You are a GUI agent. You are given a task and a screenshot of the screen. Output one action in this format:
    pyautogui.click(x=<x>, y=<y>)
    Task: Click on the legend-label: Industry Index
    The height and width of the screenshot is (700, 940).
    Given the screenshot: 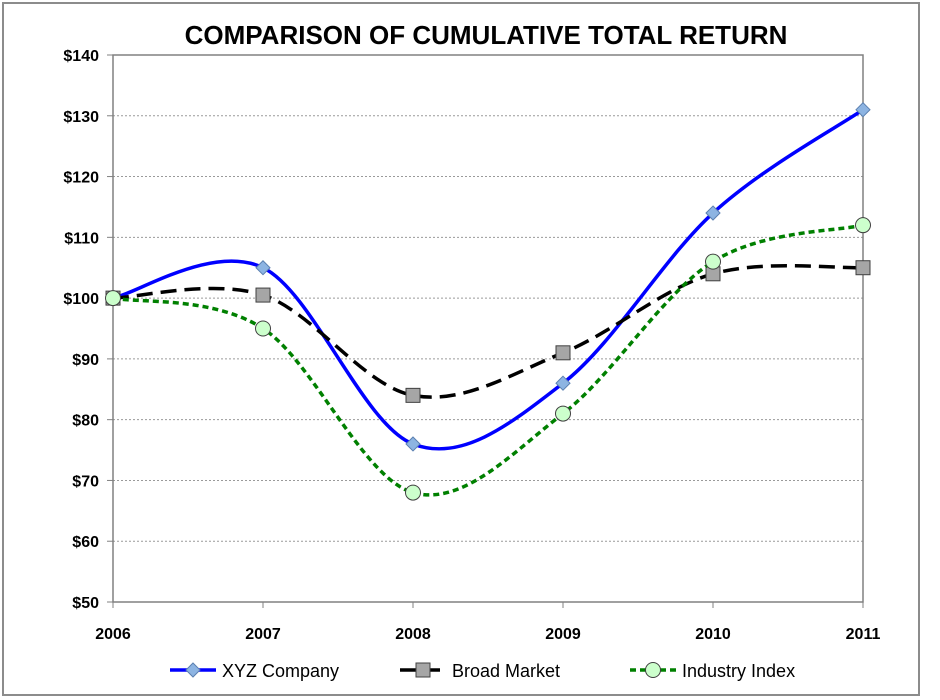 What is the action you would take?
    pyautogui.click(x=738, y=671)
    